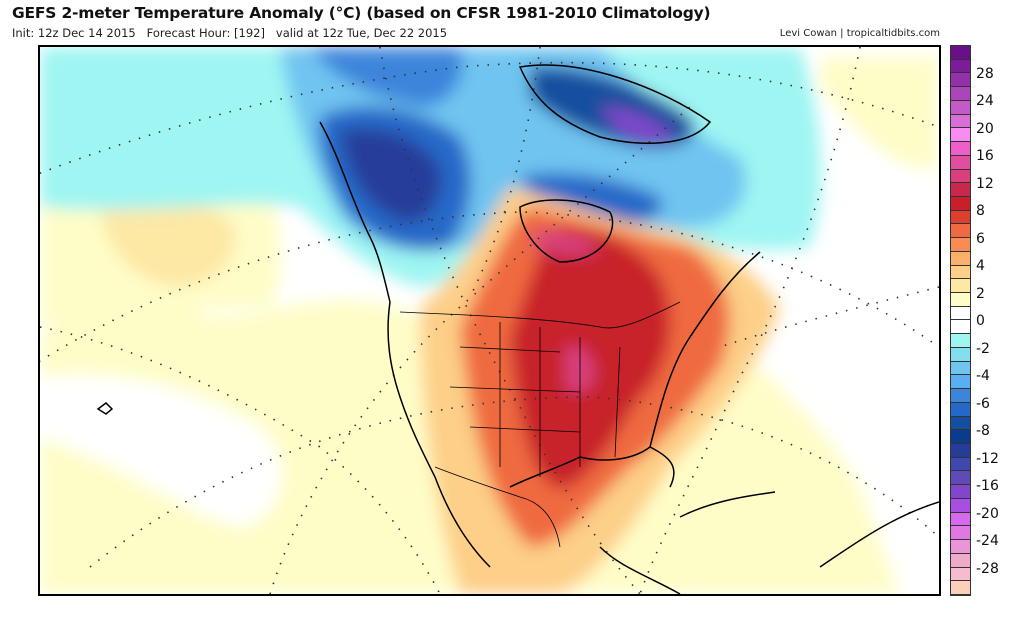 The height and width of the screenshot is (622, 1024). I want to click on anomaly-region-pacific-white, so click(161, 450).